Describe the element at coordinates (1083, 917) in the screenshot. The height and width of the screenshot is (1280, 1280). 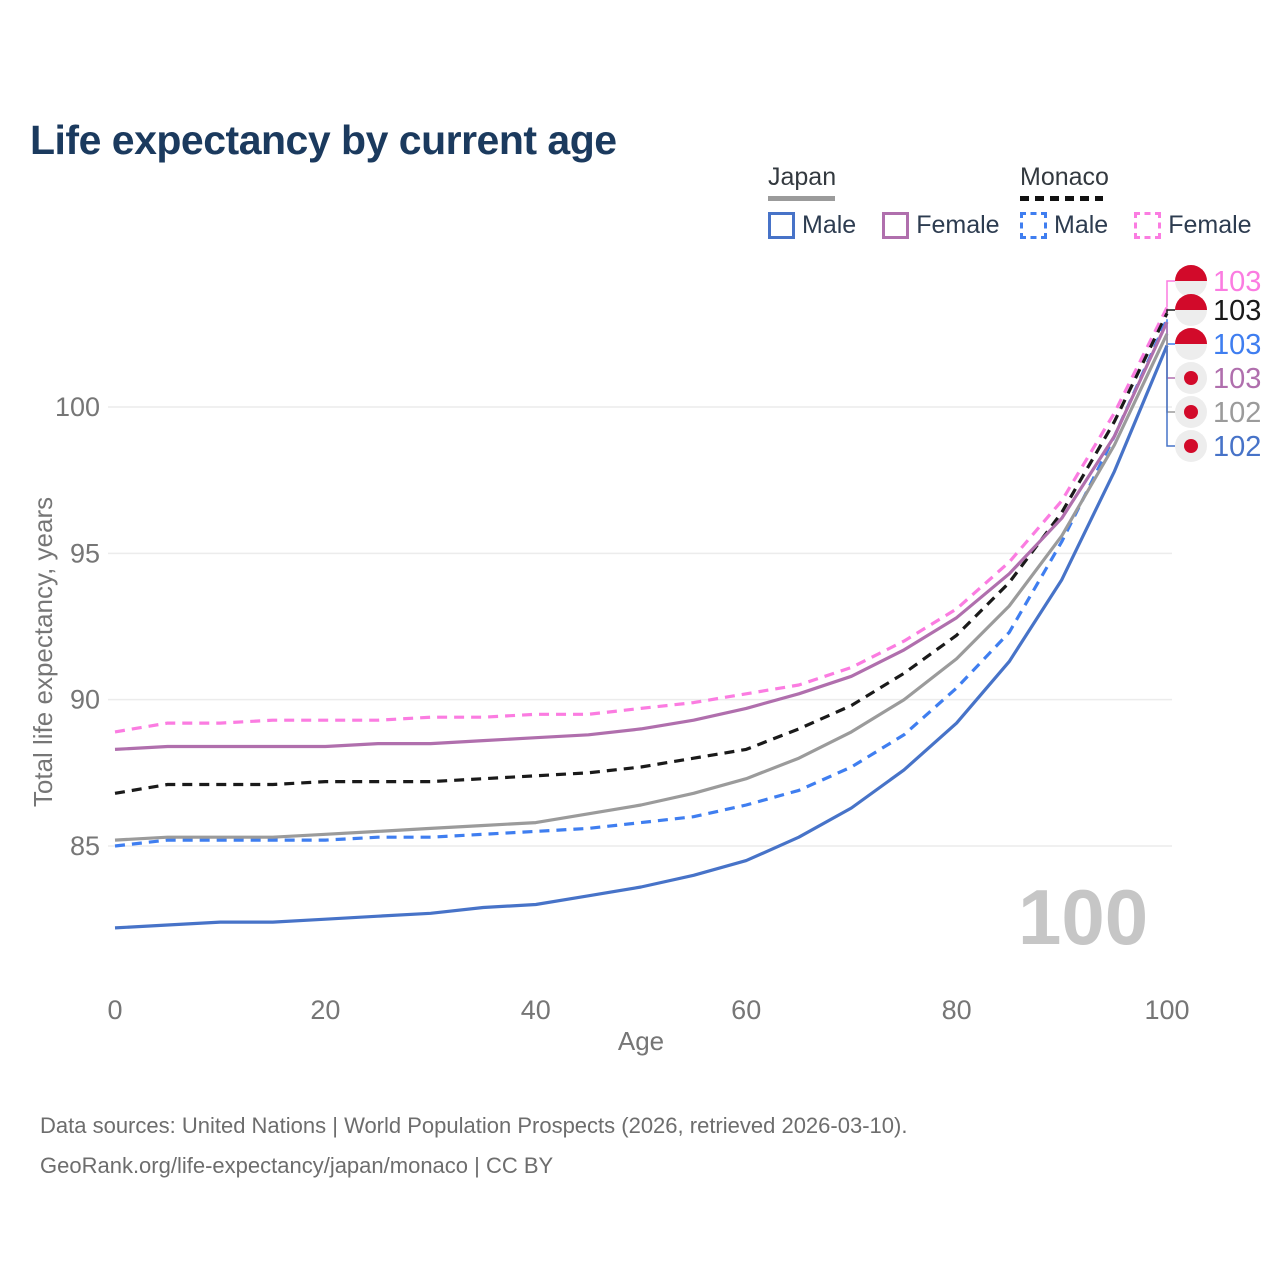
I see `age-counter-watermark: 100` at that location.